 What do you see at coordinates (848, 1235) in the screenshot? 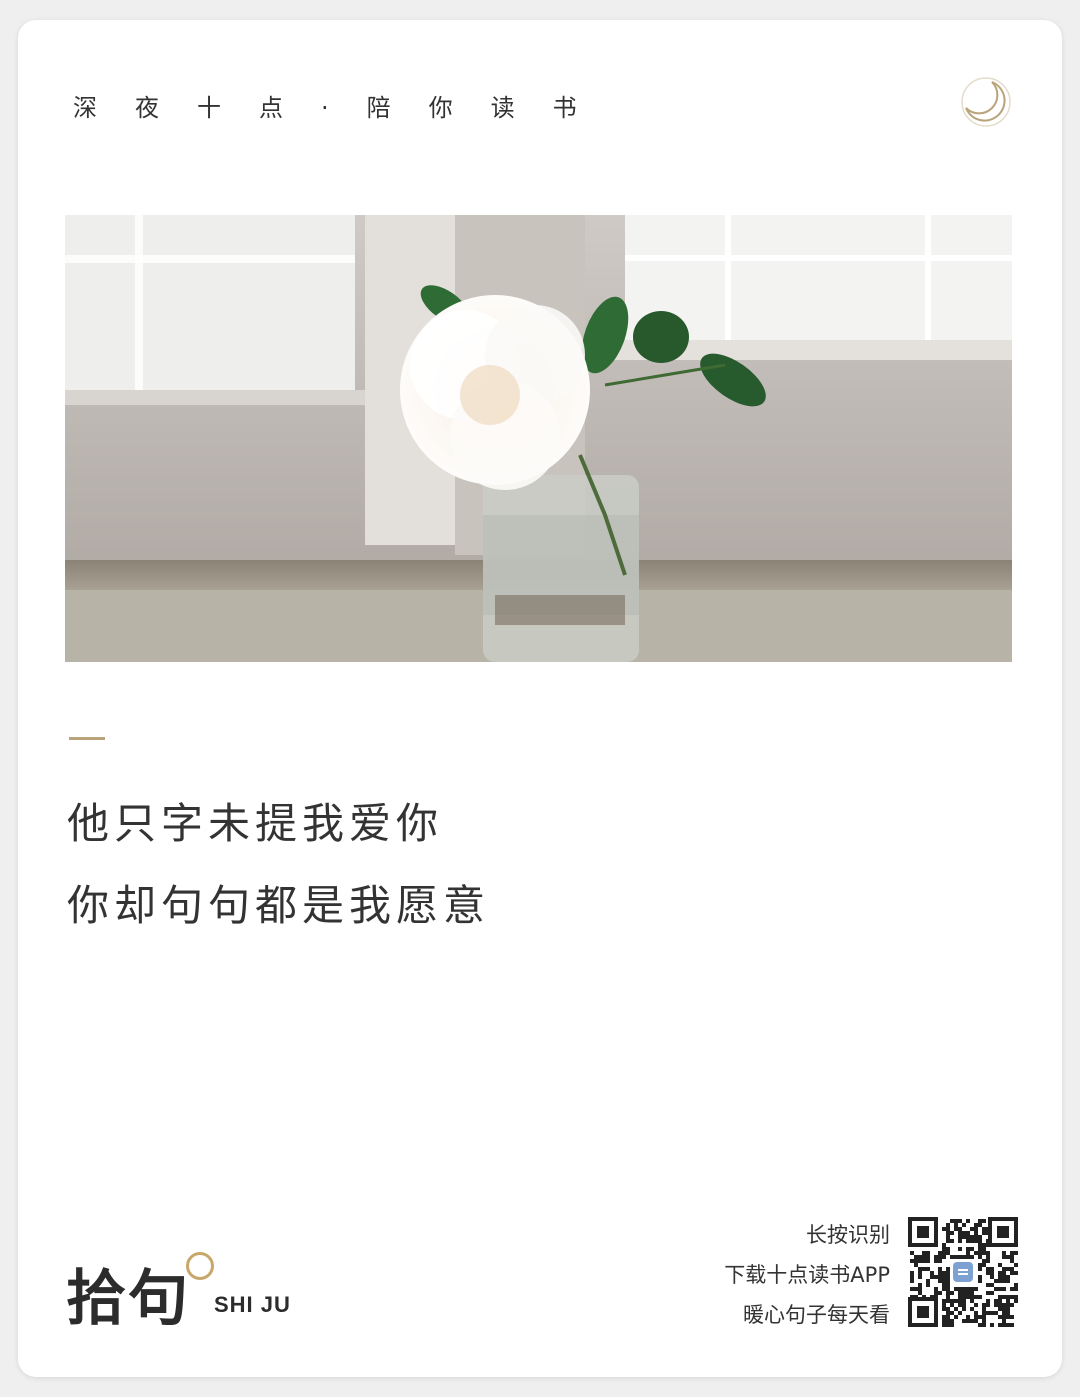
I see `cta-line-1: 长按识别` at bounding box center [848, 1235].